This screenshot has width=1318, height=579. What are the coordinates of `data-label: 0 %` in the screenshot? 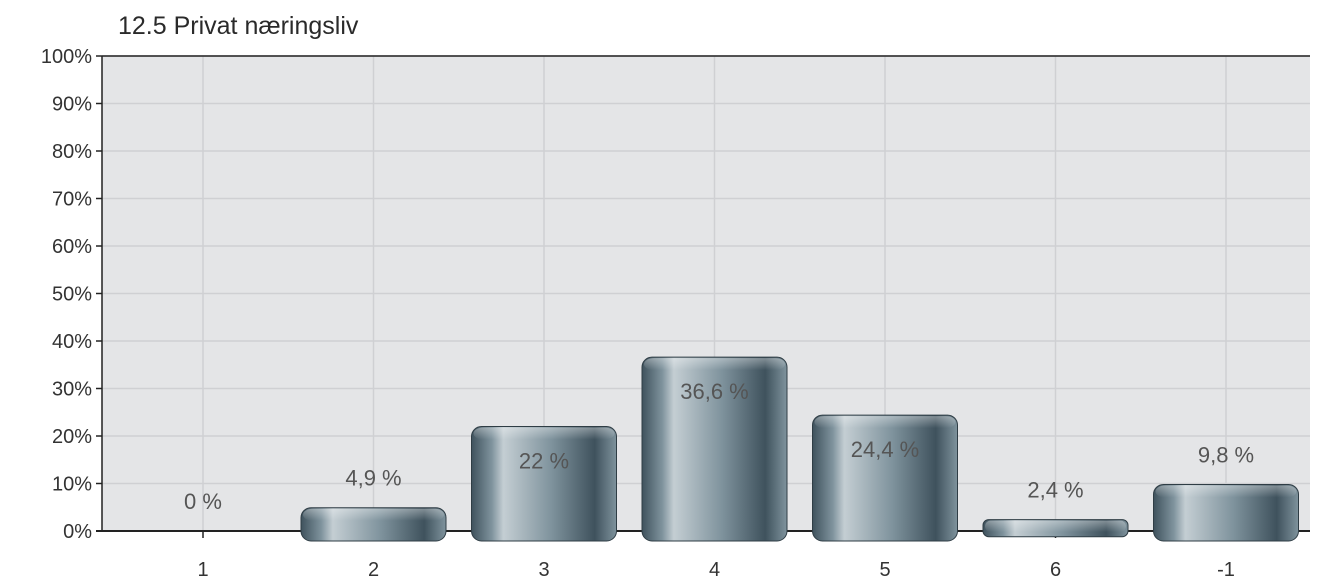 It's located at (203, 501).